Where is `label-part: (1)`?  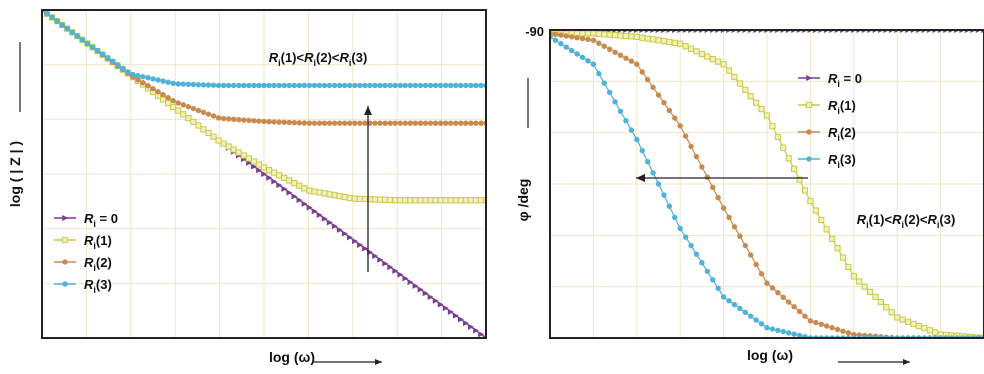 label-part: (1) is located at coordinates (104, 240).